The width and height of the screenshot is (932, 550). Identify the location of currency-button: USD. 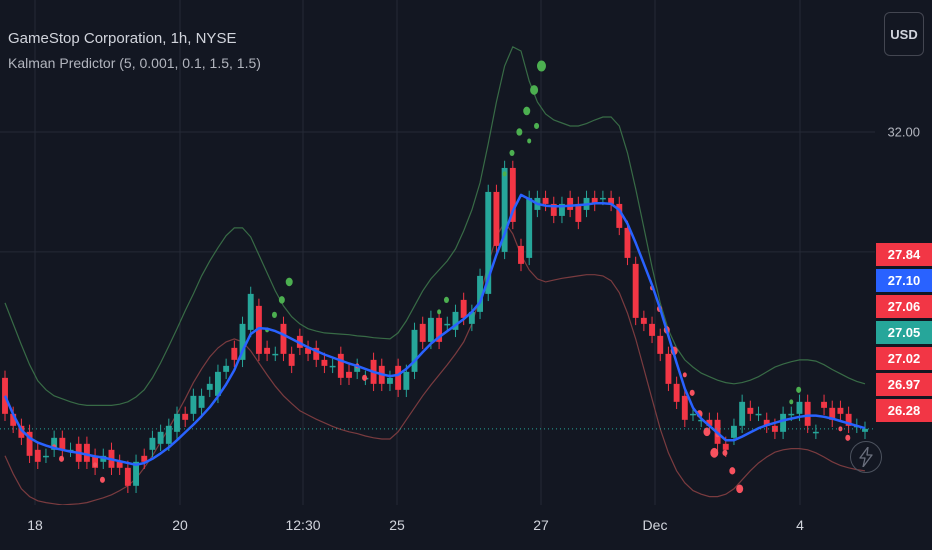
(904, 34).